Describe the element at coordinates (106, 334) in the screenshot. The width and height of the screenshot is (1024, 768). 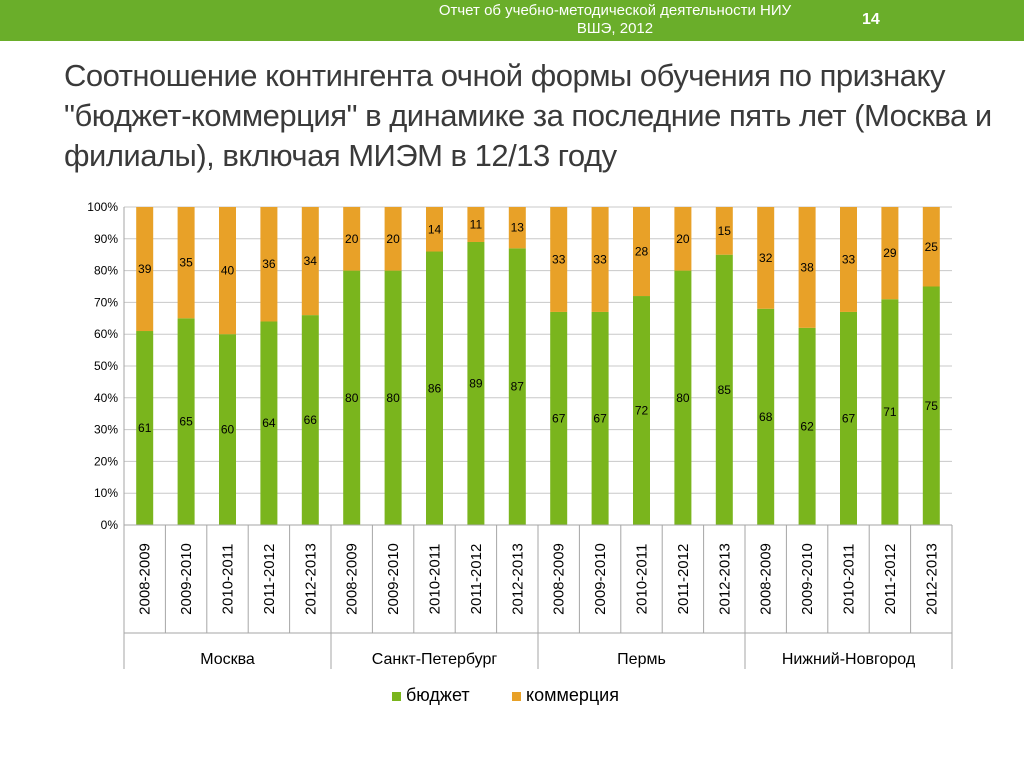
I see `y-tick-label: 60%` at that location.